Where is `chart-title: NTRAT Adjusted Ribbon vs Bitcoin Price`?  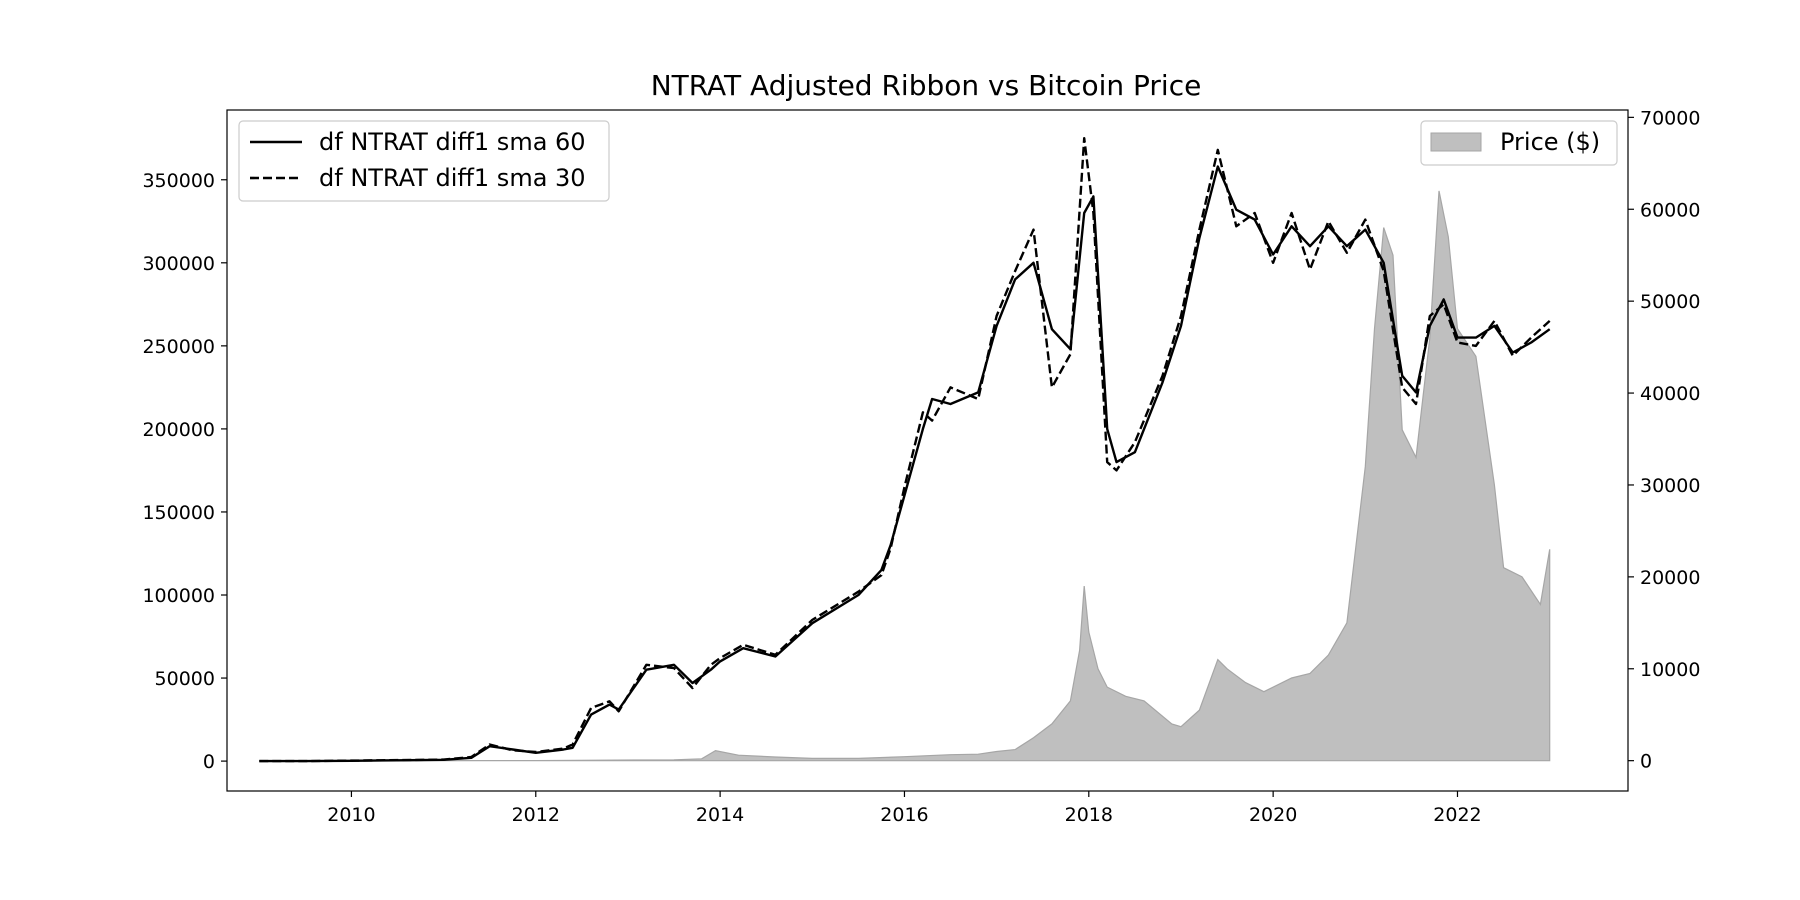
chart-title: NTRAT Adjusted Ribbon vs Bitcoin Price is located at coordinates (926, 85).